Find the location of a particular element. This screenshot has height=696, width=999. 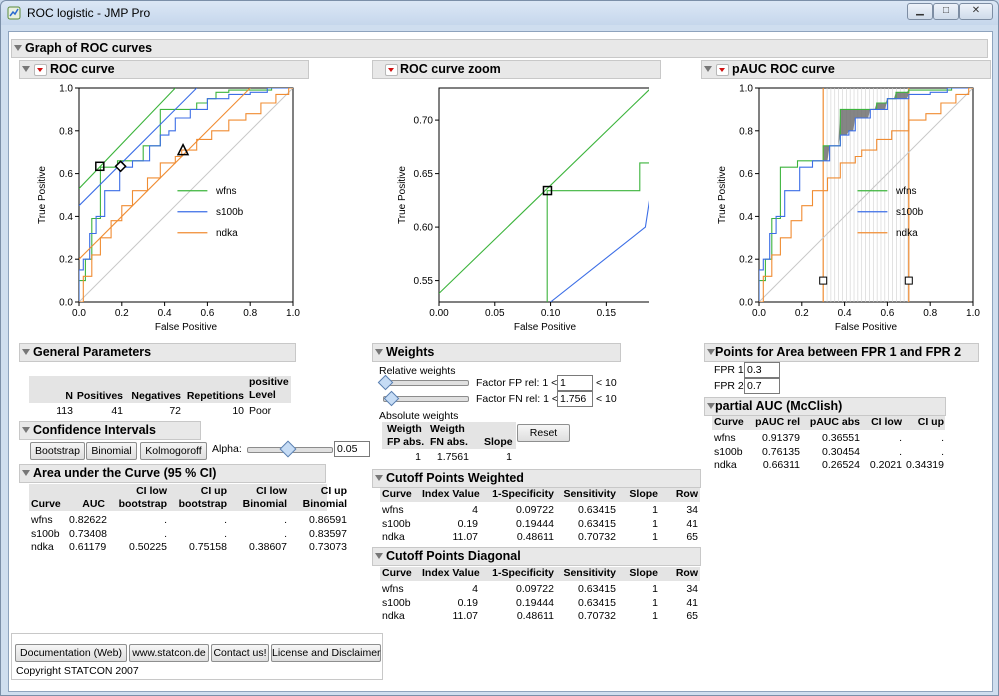

general-params-header: General Parameters is located at coordinates (157, 352).